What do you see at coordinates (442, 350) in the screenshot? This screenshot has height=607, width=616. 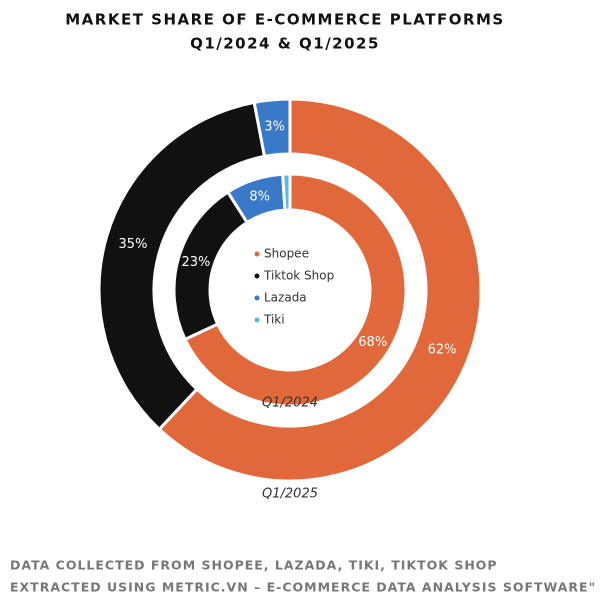 I see `data-label: 62%` at bounding box center [442, 350].